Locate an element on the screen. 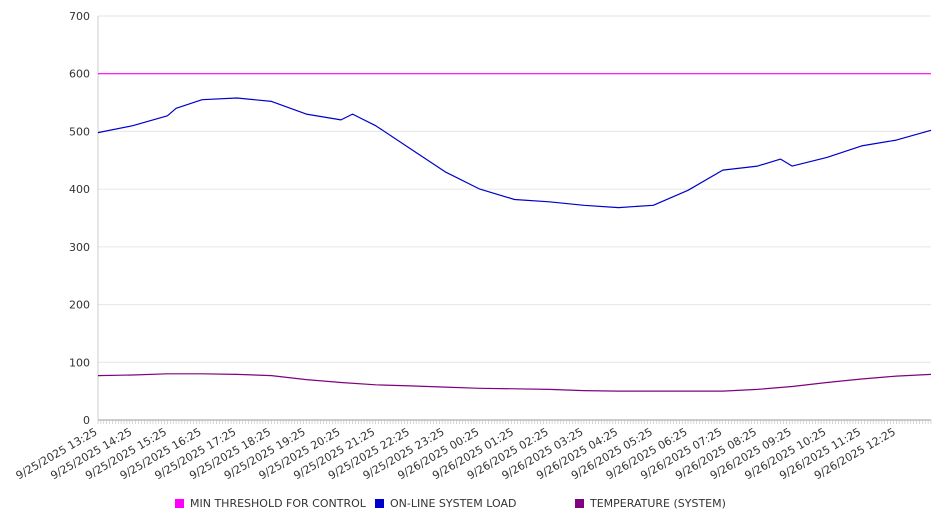 This screenshot has width=946, height=526. legend-swatch-temperature is located at coordinates (579, 503).